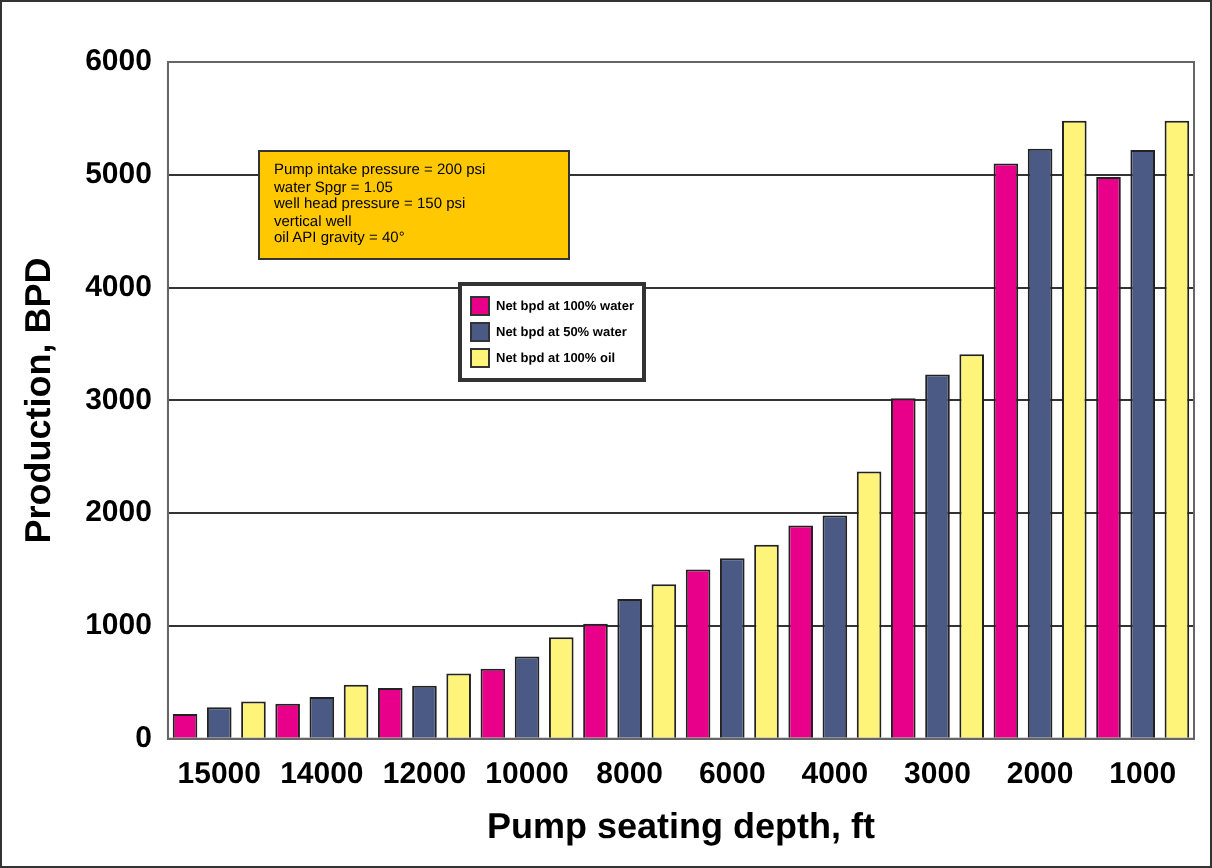 This screenshot has height=868, width=1212. I want to click on x-tick-label: 2000, so click(1040, 774).